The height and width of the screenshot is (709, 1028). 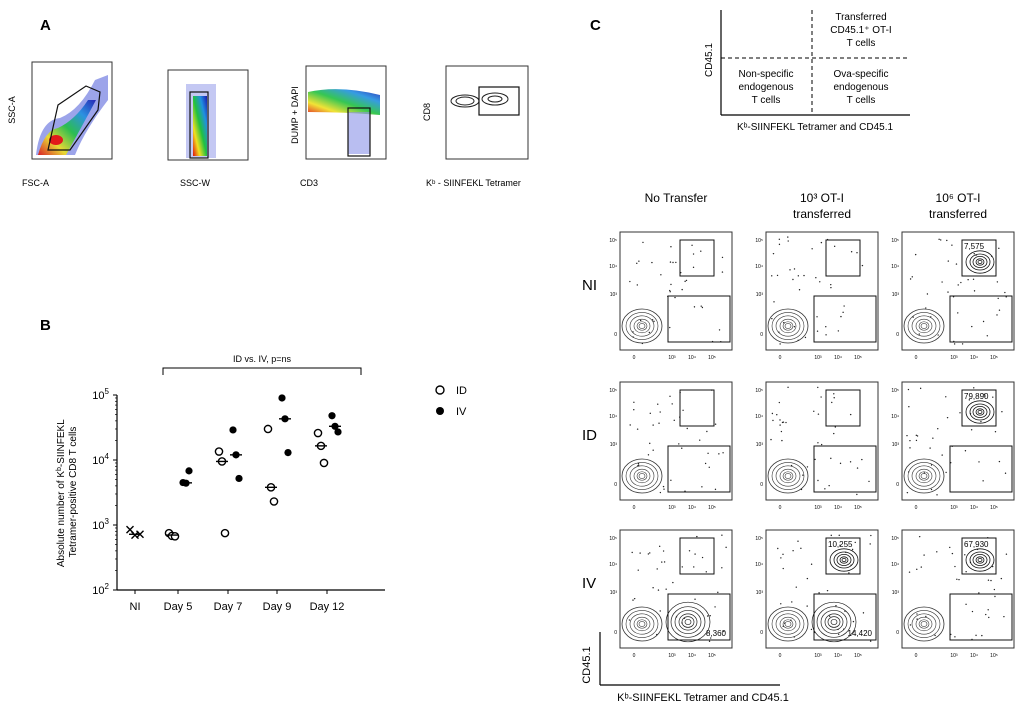 What do you see at coordinates (200, 126) in the screenshot?
I see `gating-plot-2-density` at bounding box center [200, 126].